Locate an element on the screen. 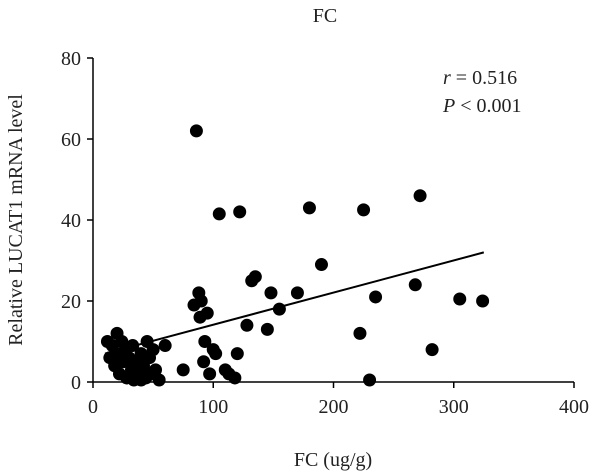 Image resolution: width=600 pixels, height=475 pixels. x-tick-label: 200 is located at coordinates (334, 407).